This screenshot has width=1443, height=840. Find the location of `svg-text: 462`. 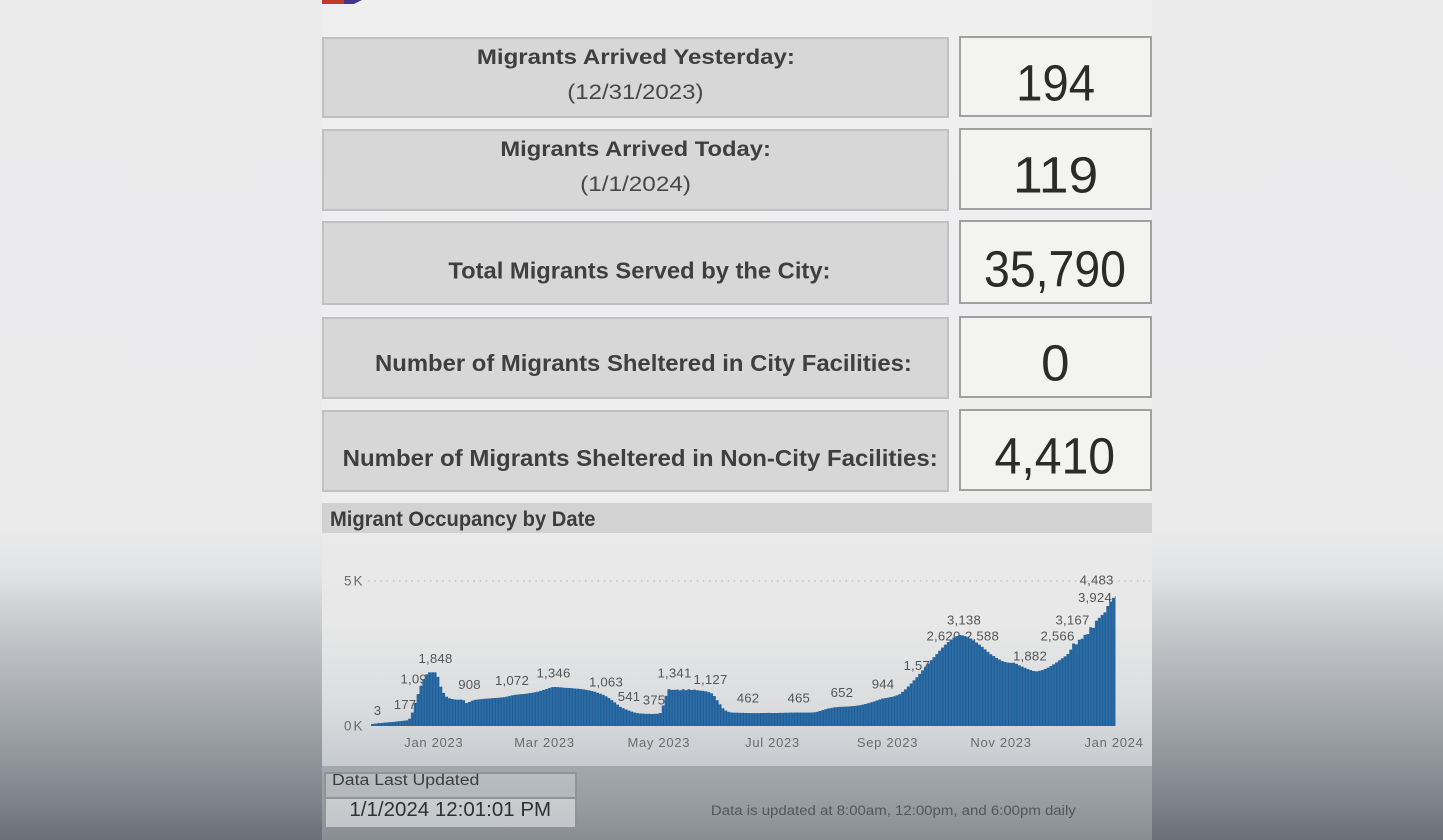

svg-text: 462 is located at coordinates (748, 698).